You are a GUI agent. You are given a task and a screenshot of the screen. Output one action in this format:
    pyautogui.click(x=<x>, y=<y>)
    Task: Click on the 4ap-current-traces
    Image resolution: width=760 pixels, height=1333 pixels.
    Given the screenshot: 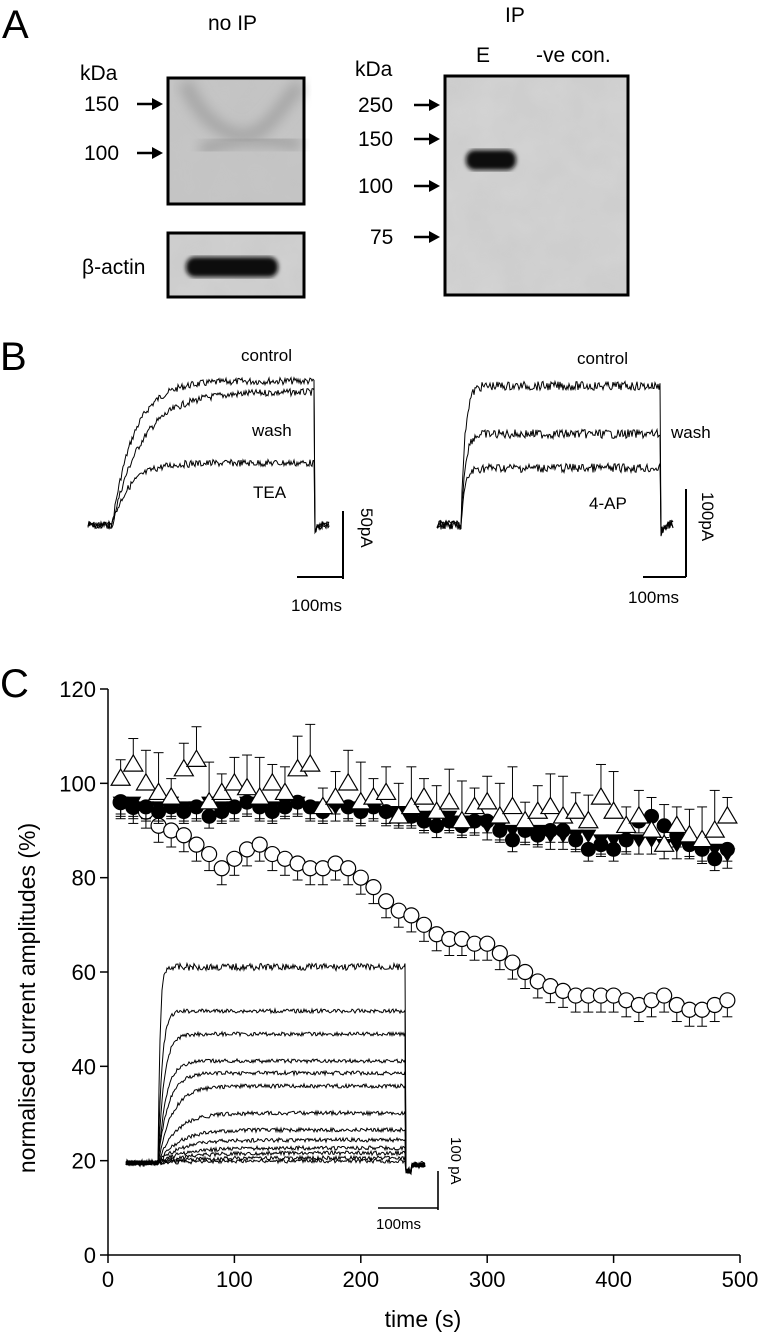 What is the action you would take?
    pyautogui.click(x=555, y=458)
    